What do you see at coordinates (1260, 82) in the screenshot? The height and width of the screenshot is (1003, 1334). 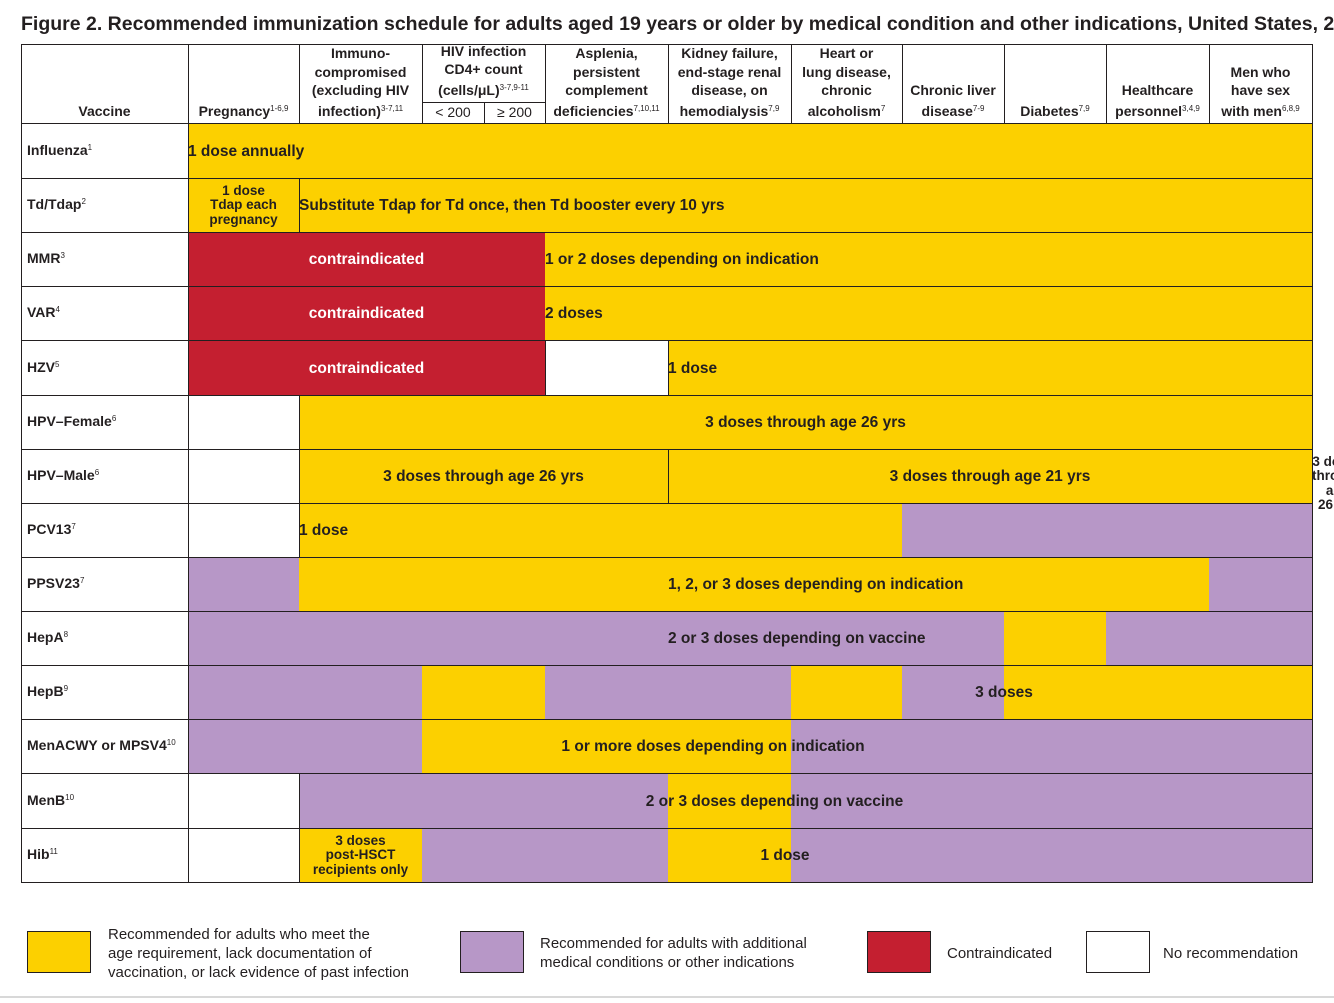 I see `column-header: Men who have sex with men6,8,9` at bounding box center [1260, 82].